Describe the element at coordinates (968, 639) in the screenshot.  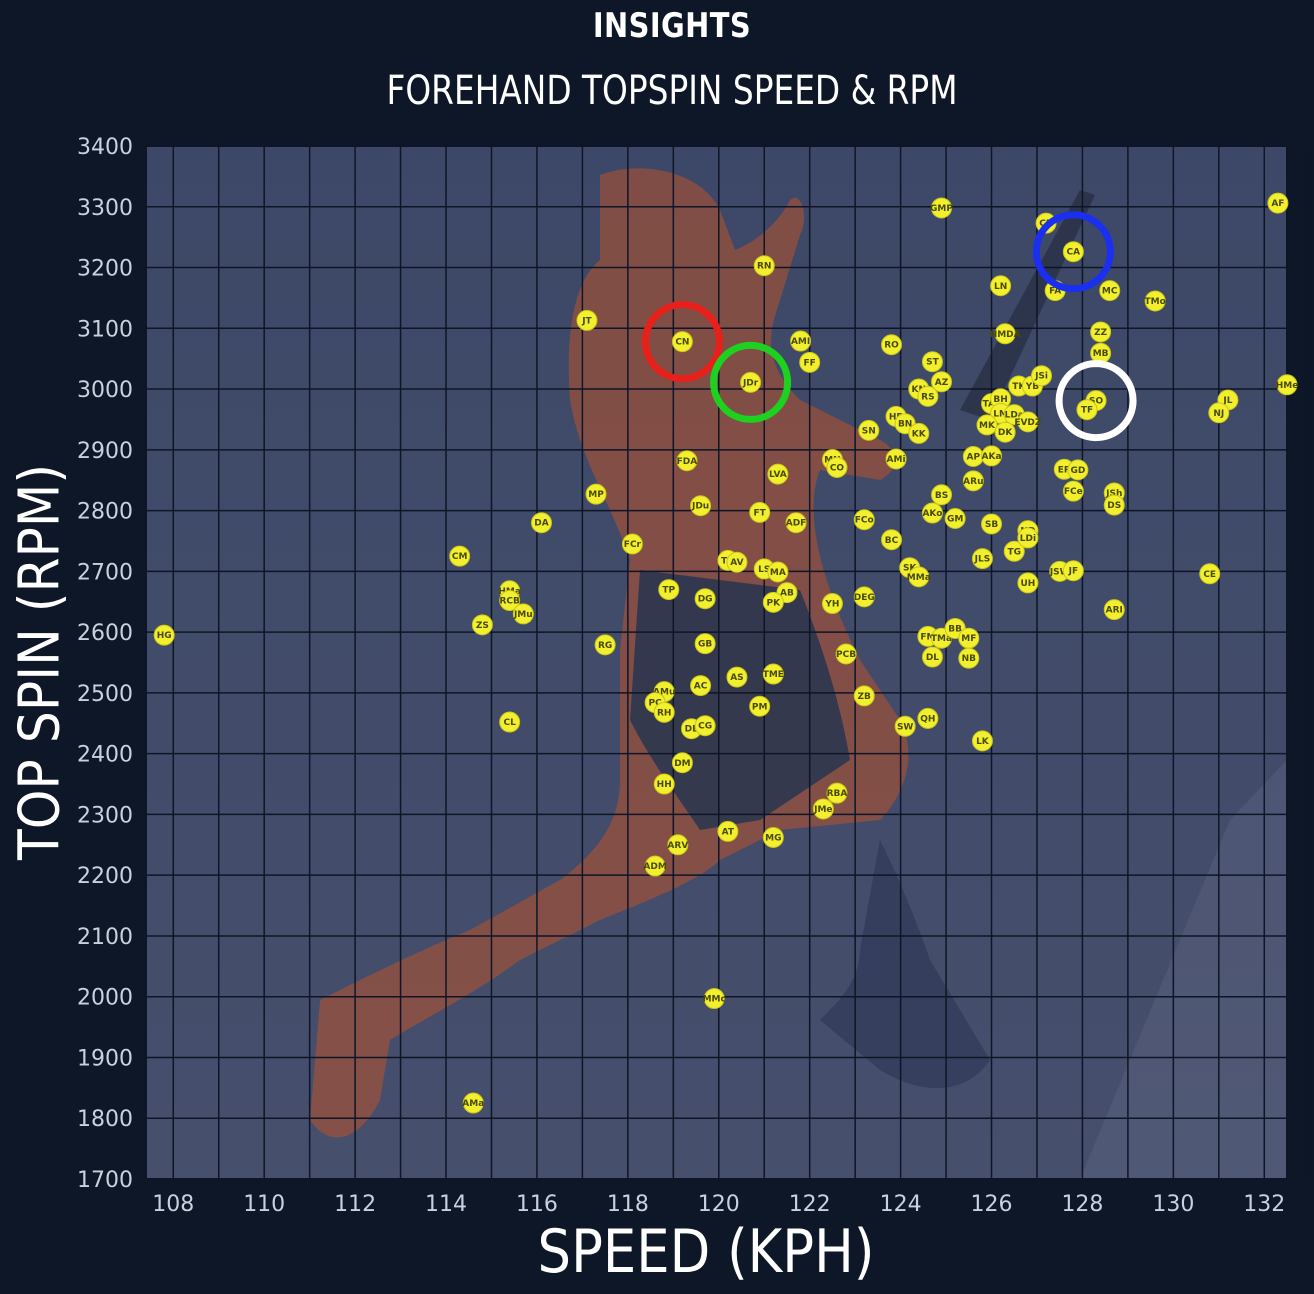
I see `data-point-label: MF` at that location.